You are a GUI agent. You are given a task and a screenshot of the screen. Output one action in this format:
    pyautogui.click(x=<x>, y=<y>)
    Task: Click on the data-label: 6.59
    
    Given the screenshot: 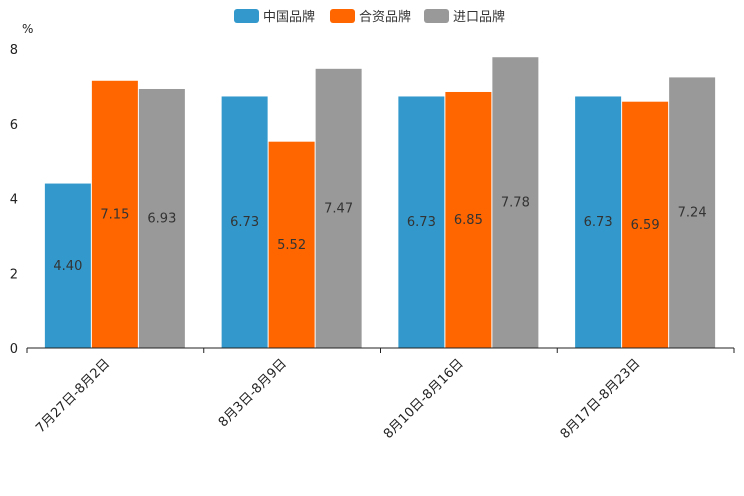 What is the action you would take?
    pyautogui.click(x=645, y=225)
    